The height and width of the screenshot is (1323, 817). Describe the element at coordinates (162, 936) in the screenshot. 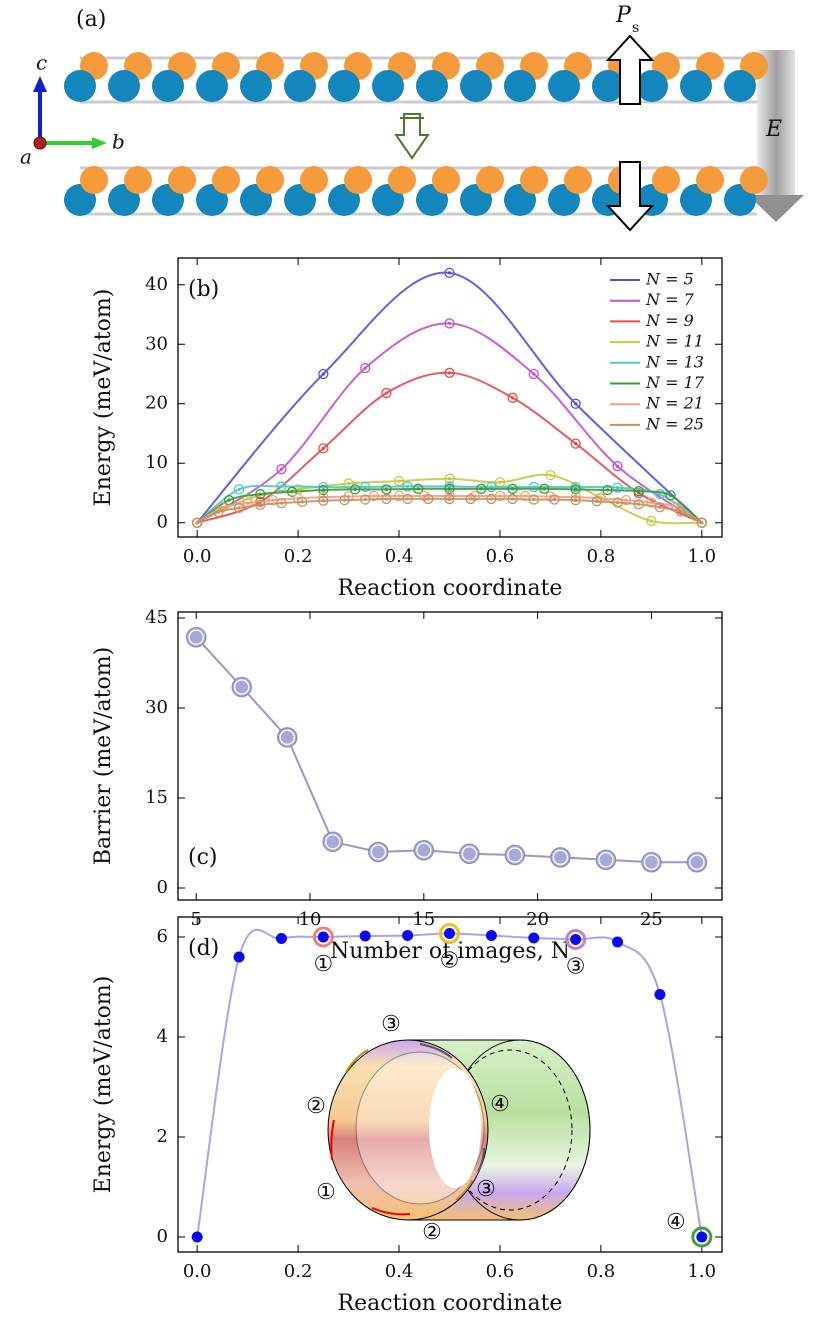

I see `y-tick-label: 6` at that location.